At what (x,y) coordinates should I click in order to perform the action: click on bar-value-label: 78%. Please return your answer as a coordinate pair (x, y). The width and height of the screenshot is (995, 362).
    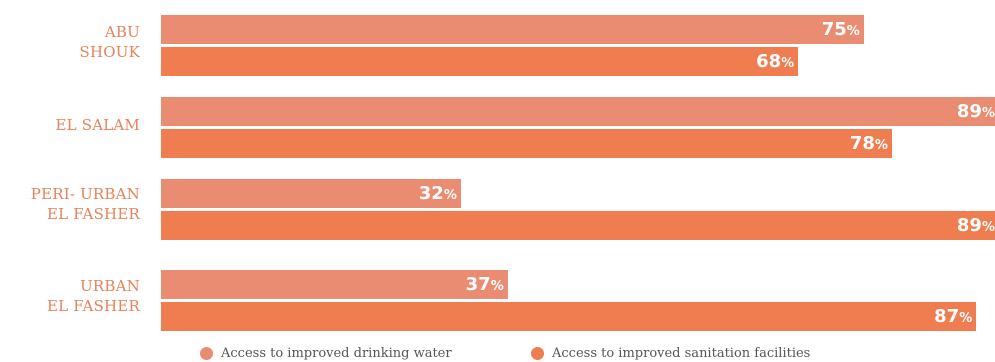
    Looking at the image, I should click on (871, 143).